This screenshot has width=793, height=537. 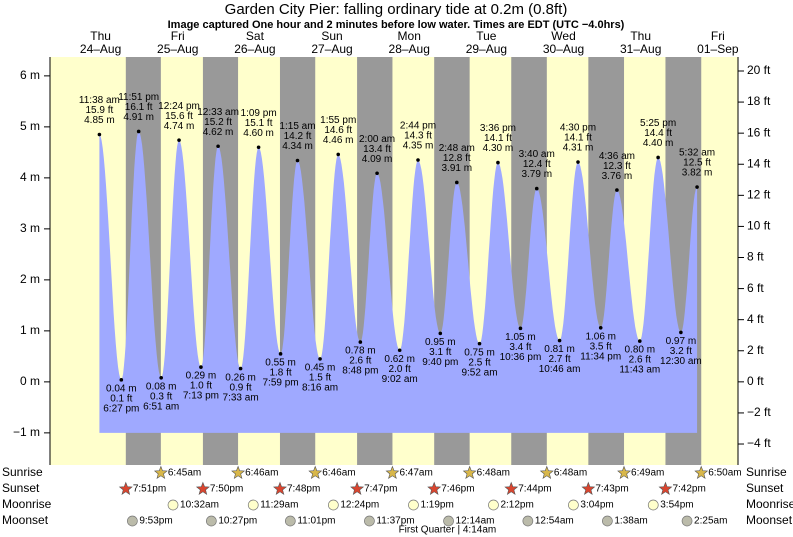 I want to click on y2-tick-label: −2 ft, so click(x=759, y=412).